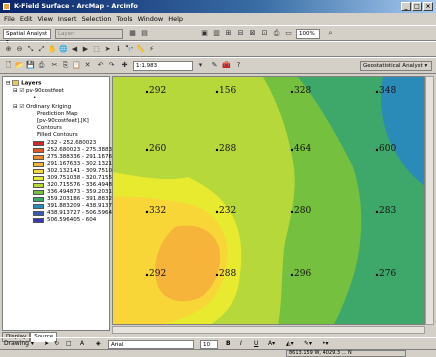  What do you see at coordinates (238, 65) in the screenshot?
I see `whats-this-icon: ?` at bounding box center [238, 65].